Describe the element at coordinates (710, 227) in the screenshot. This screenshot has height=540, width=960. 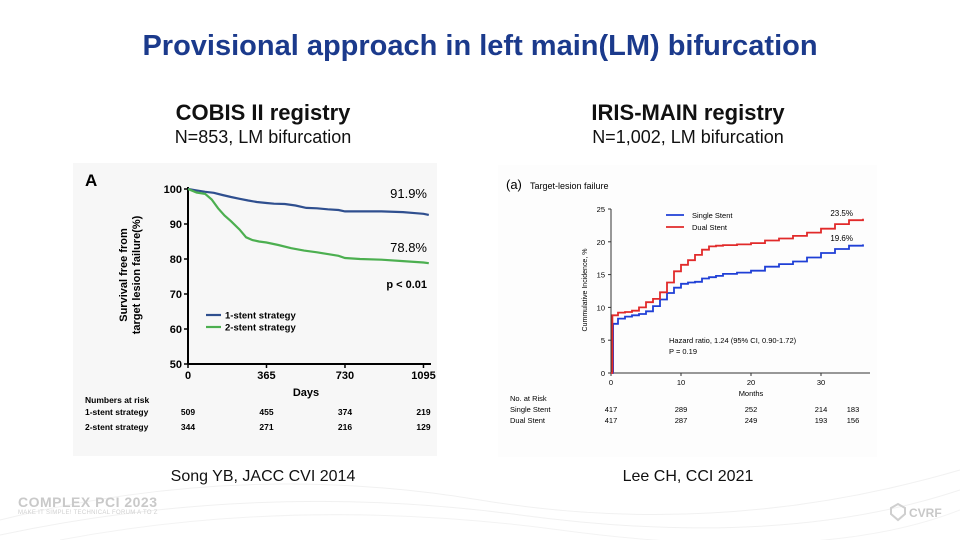
I see `legend-label: Dual Stent` at that location.